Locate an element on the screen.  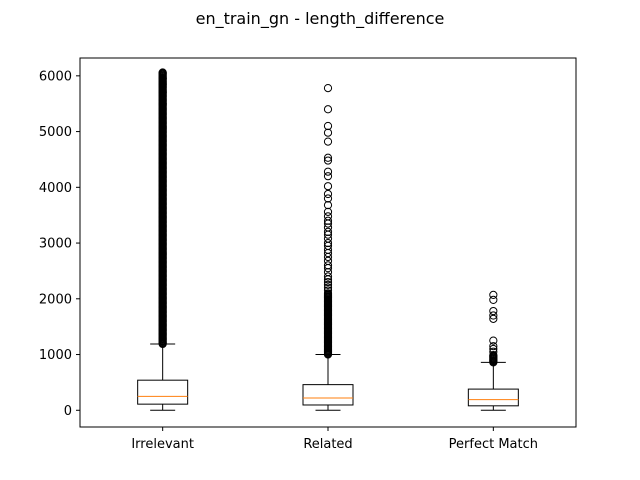
y-tick-label: 2000 is located at coordinates (55, 299).